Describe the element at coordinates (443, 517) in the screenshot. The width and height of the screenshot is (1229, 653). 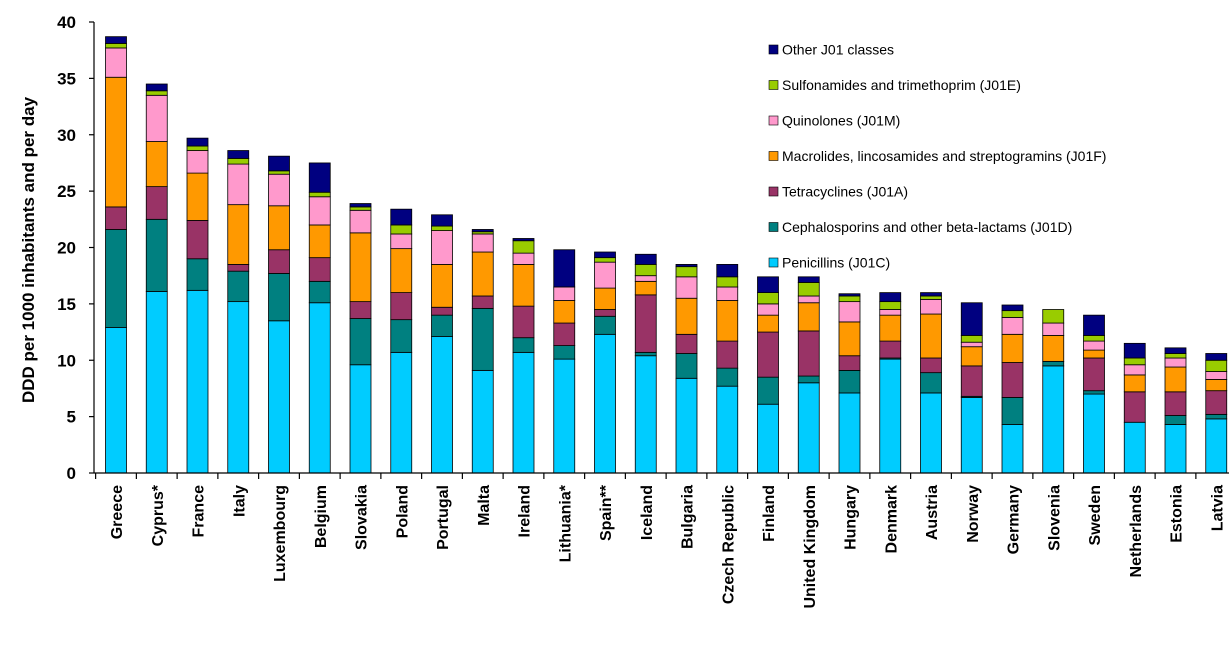
I see `x-tick-label: Portugal` at that location.